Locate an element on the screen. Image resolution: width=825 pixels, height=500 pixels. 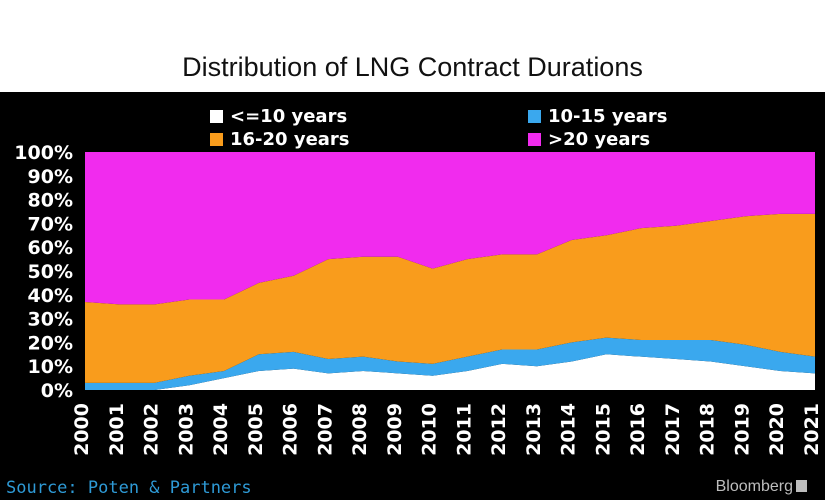
legend-label-10-15: 10-15 years is located at coordinates (608, 116).